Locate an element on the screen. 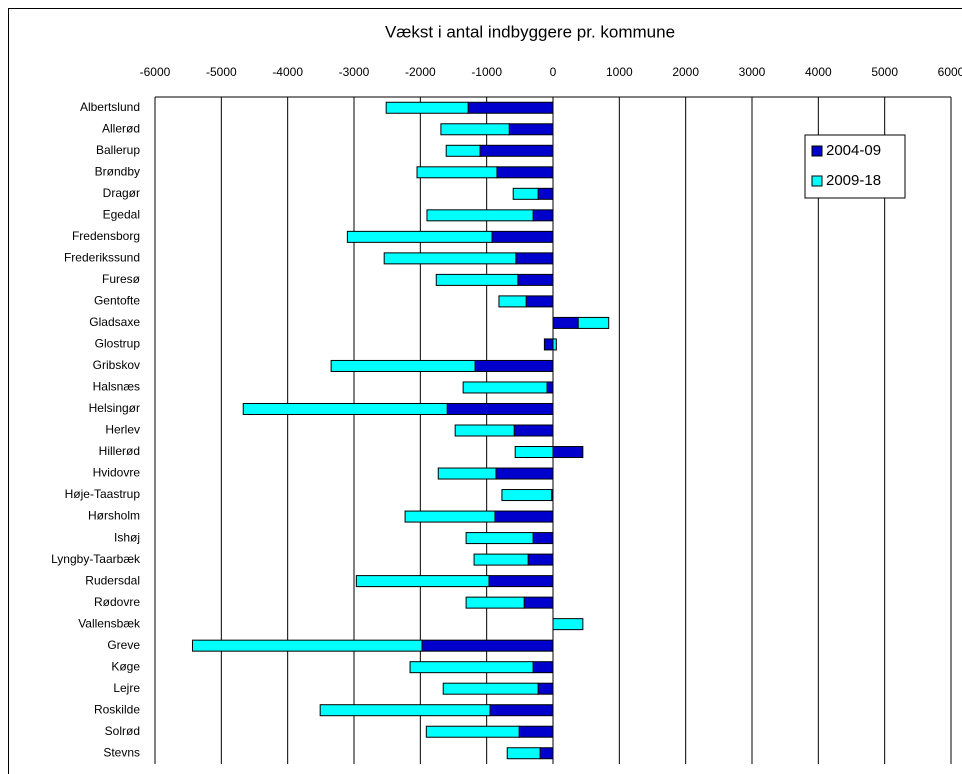 The image size is (962, 774). y-tick-label: Egedal is located at coordinates (121, 215).